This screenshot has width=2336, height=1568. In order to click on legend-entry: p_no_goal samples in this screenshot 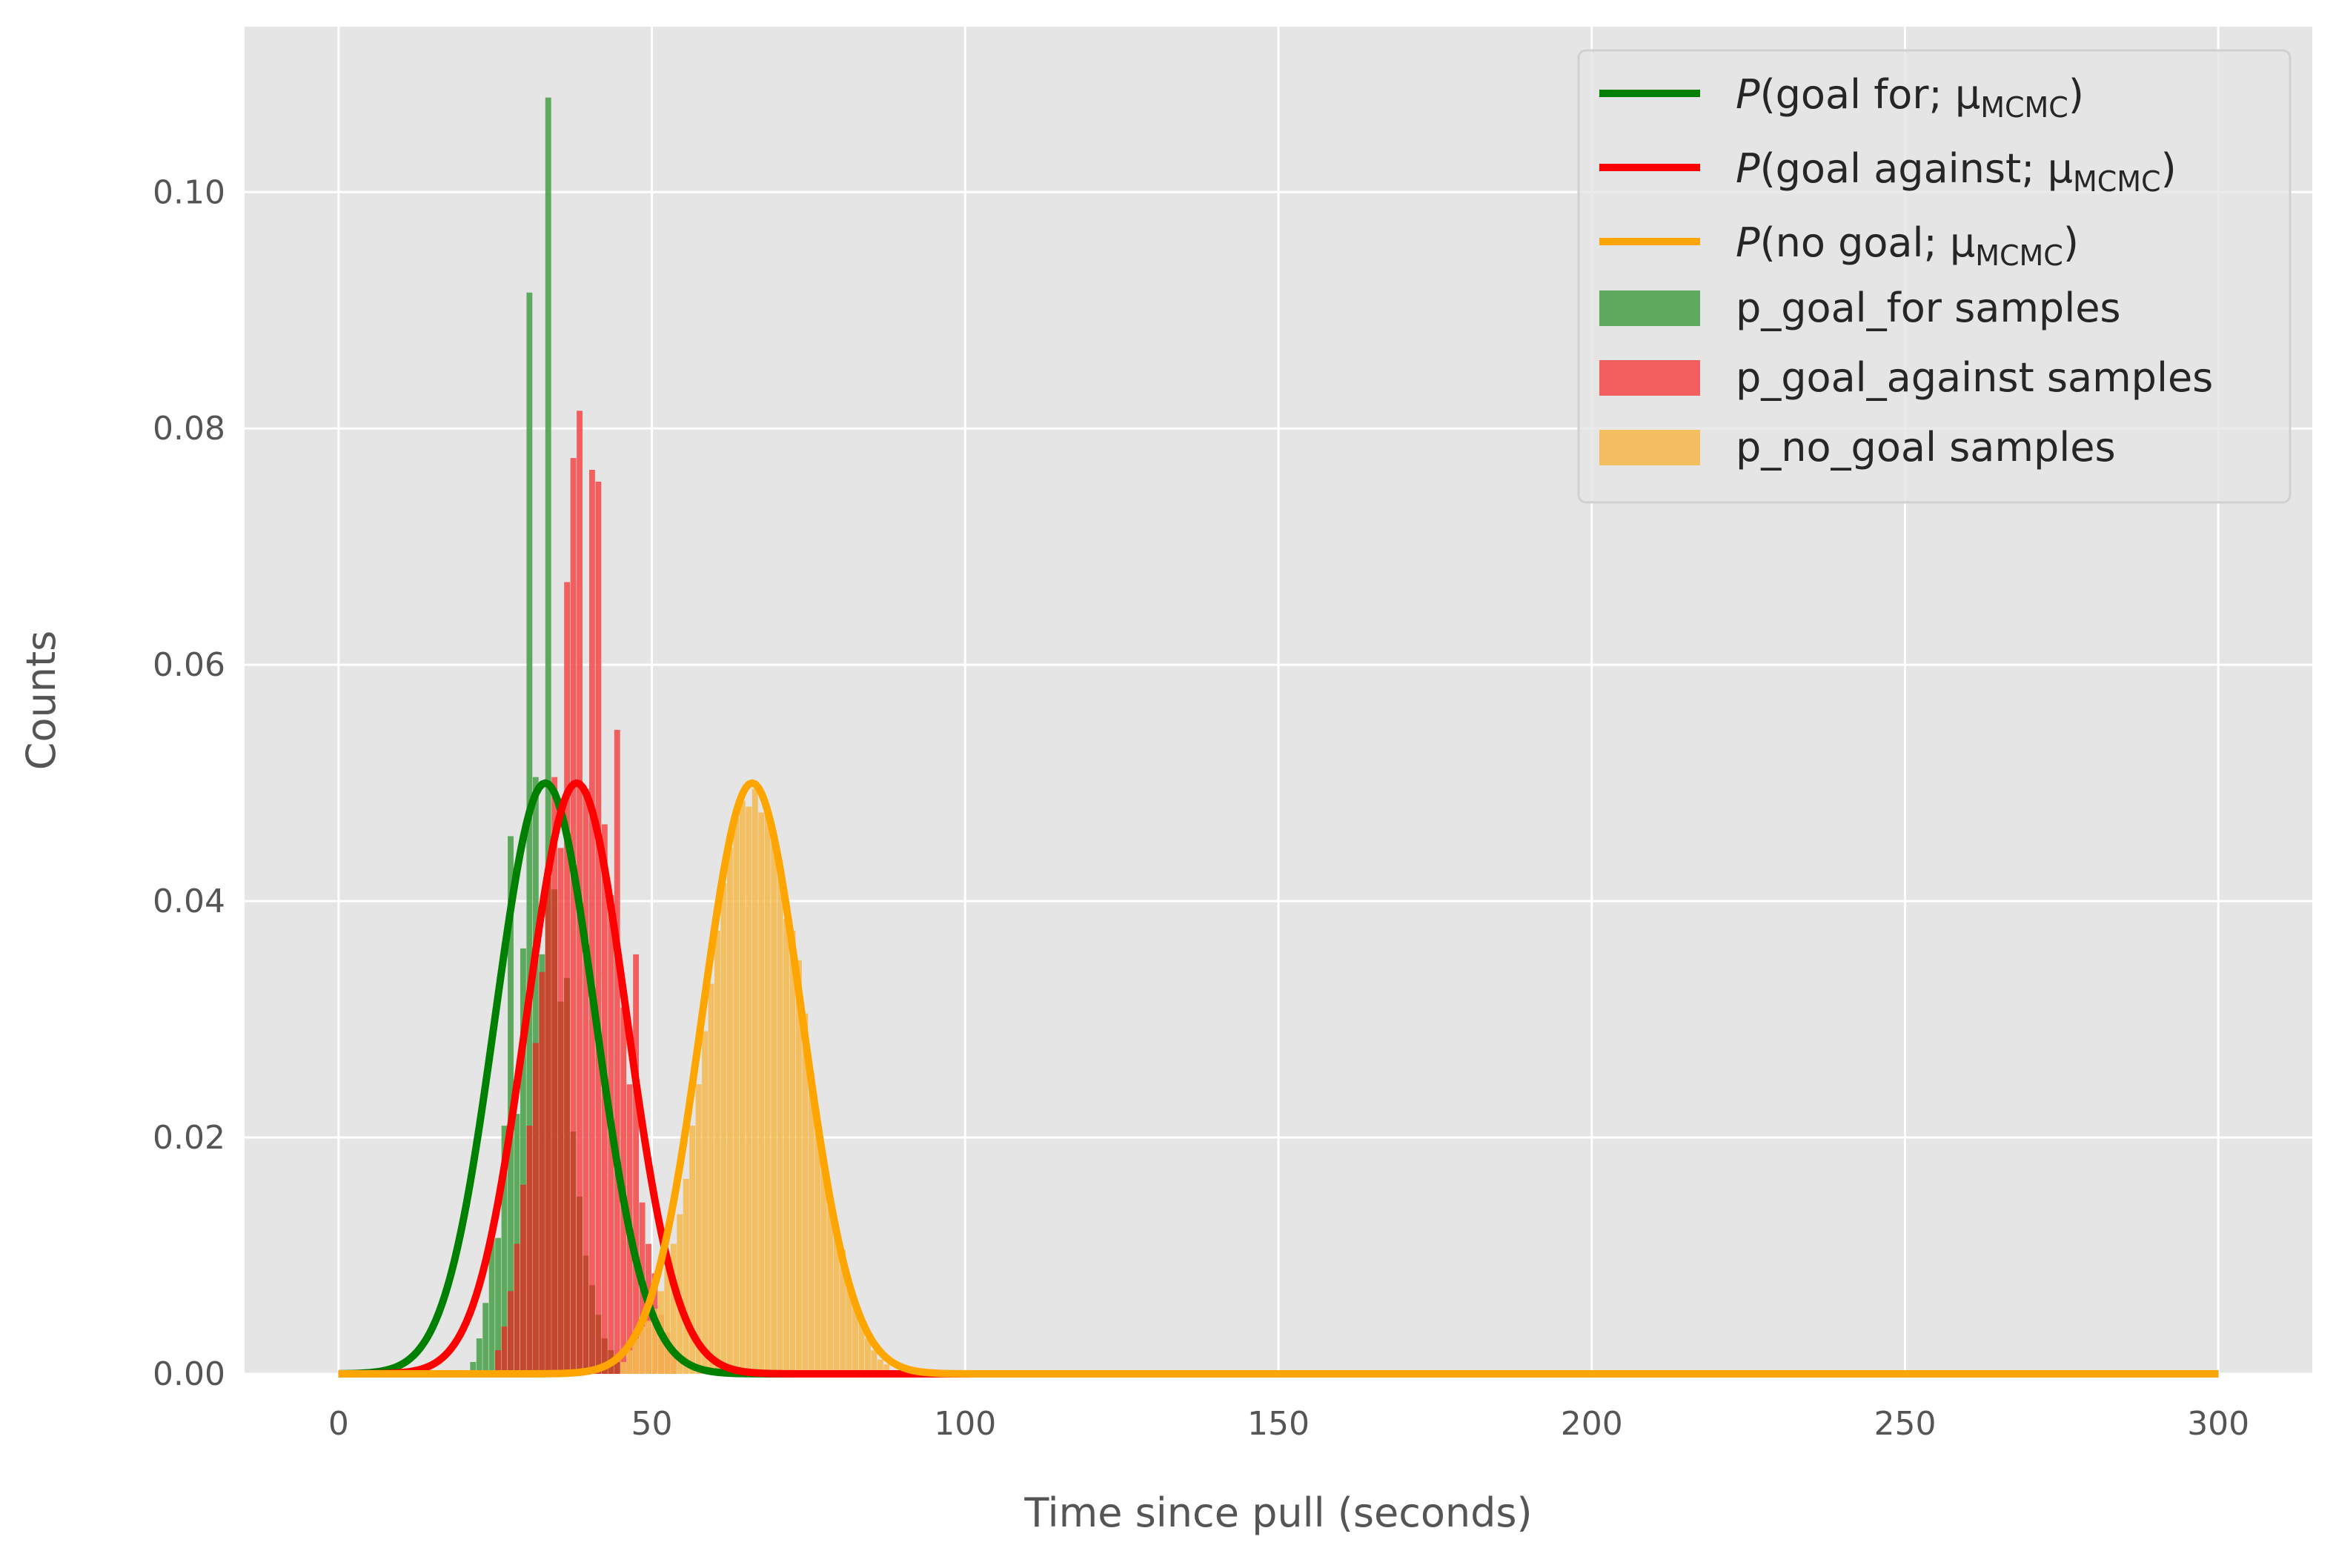, I will do `click(1926, 447)`.